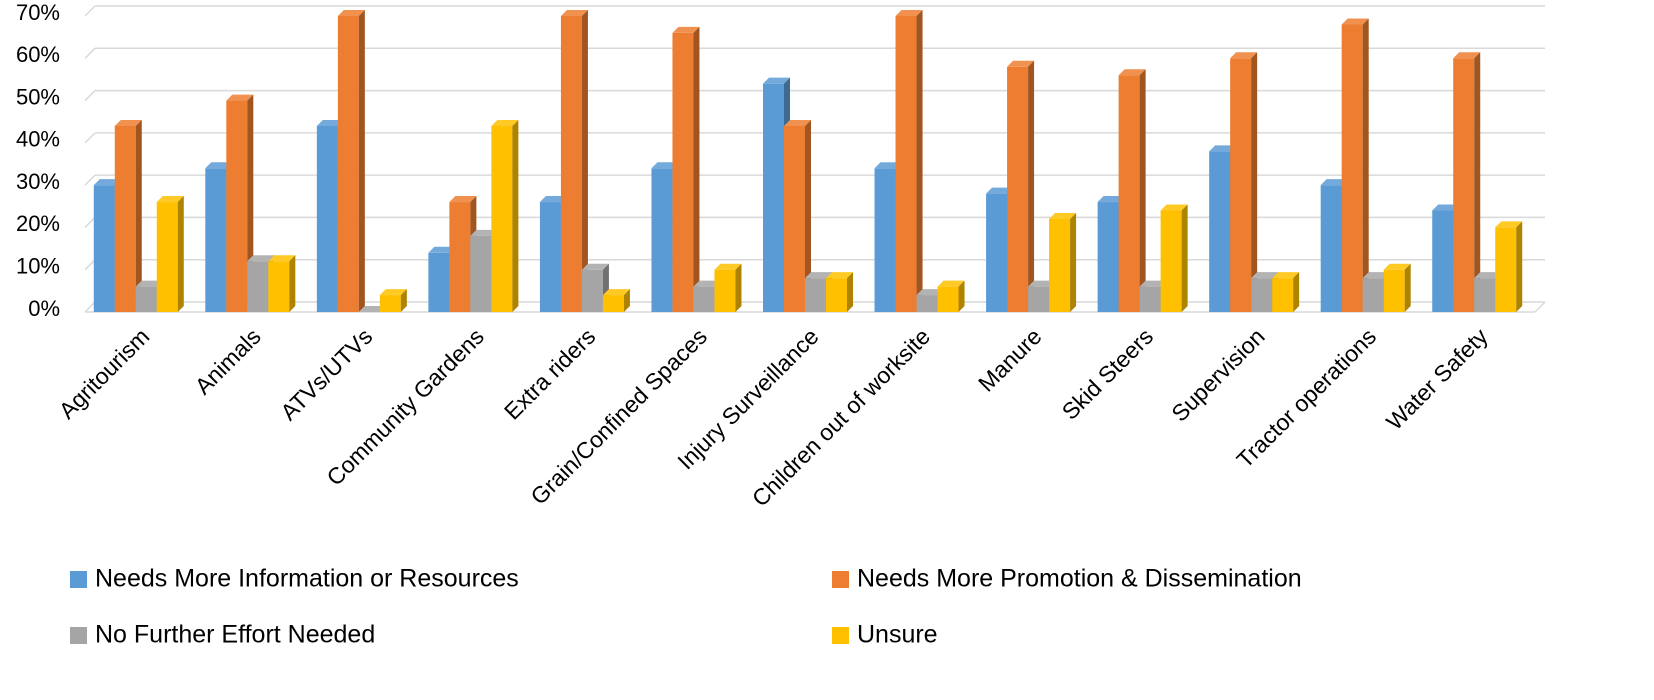  I want to click on legend-label: Unsure, so click(897, 635).